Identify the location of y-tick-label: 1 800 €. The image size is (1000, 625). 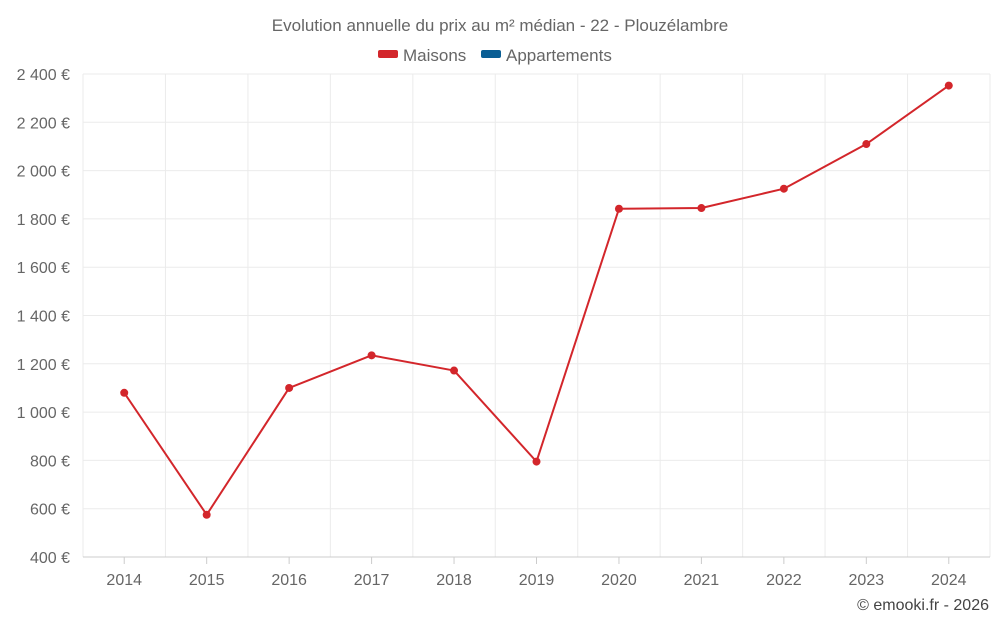
(43, 220).